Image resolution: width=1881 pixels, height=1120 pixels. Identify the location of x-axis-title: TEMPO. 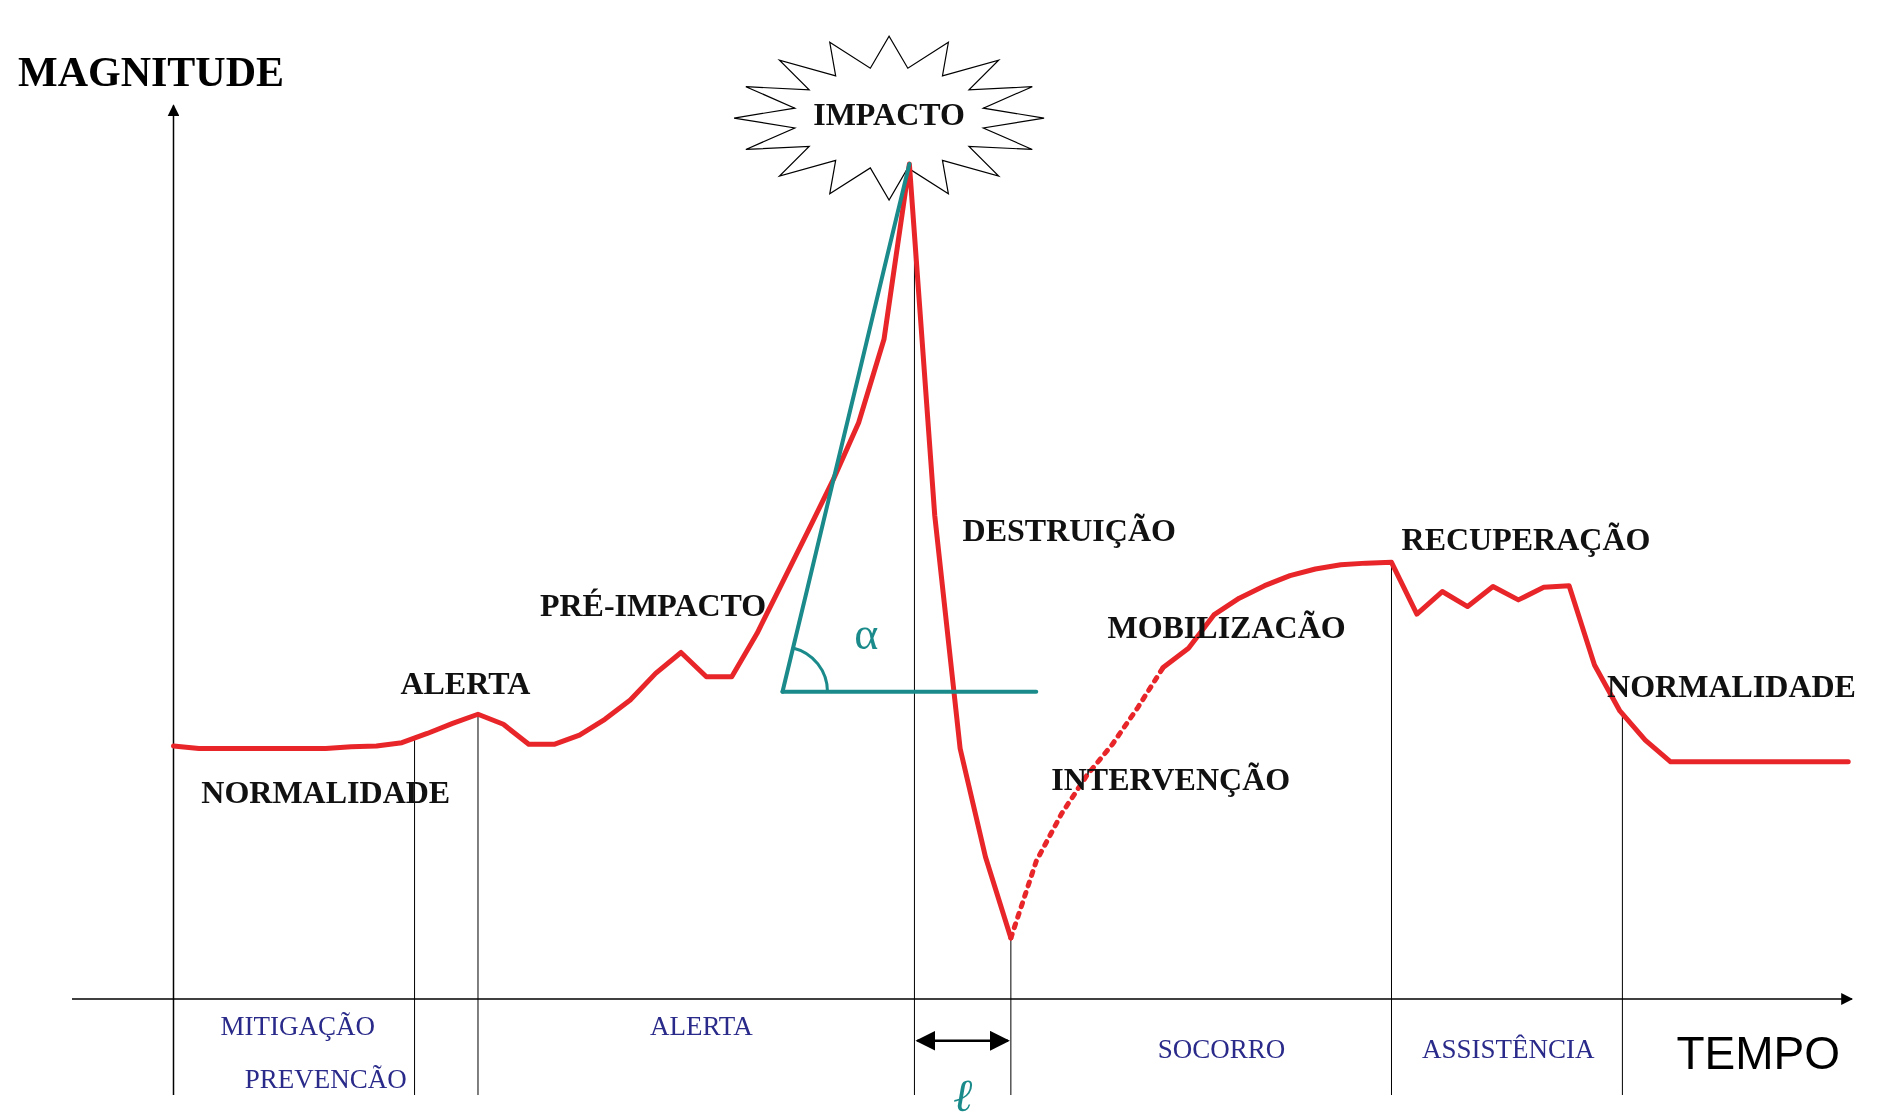
(1758, 1053).